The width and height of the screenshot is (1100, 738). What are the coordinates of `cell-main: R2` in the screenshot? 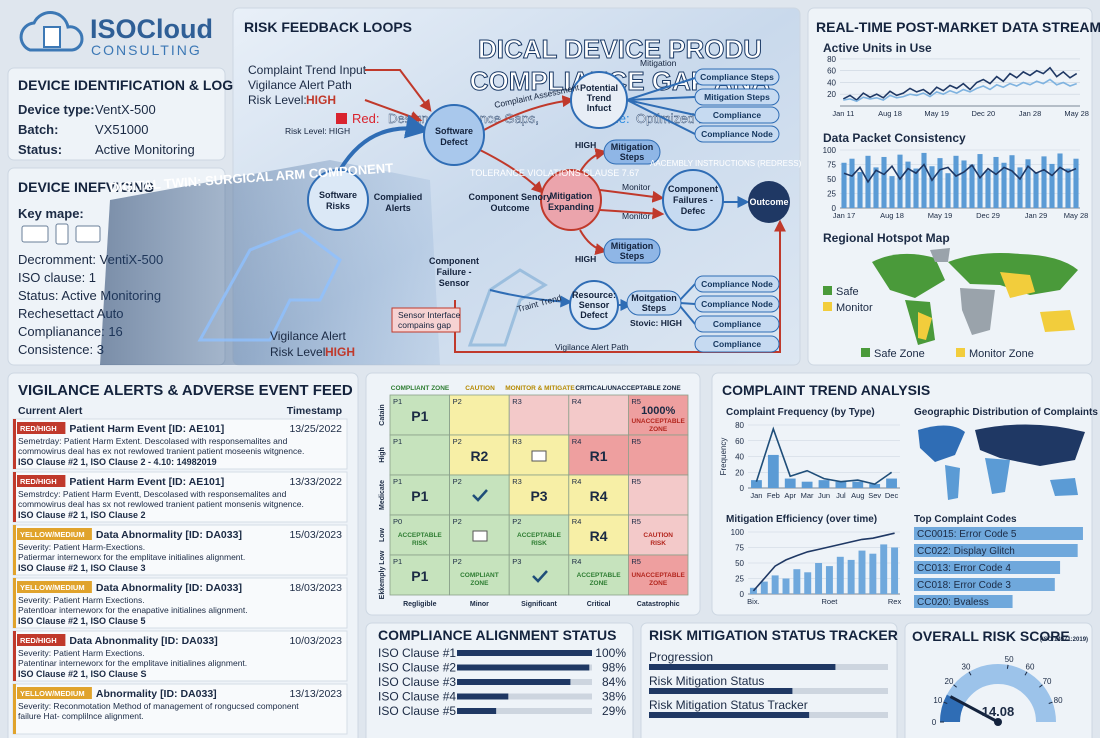 It's located at (479, 456).